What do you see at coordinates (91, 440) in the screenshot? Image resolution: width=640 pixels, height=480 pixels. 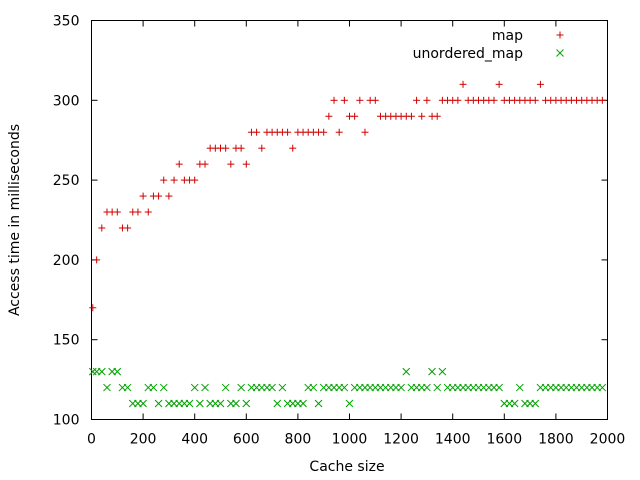 I see `x-tick-label: 0` at bounding box center [91, 440].